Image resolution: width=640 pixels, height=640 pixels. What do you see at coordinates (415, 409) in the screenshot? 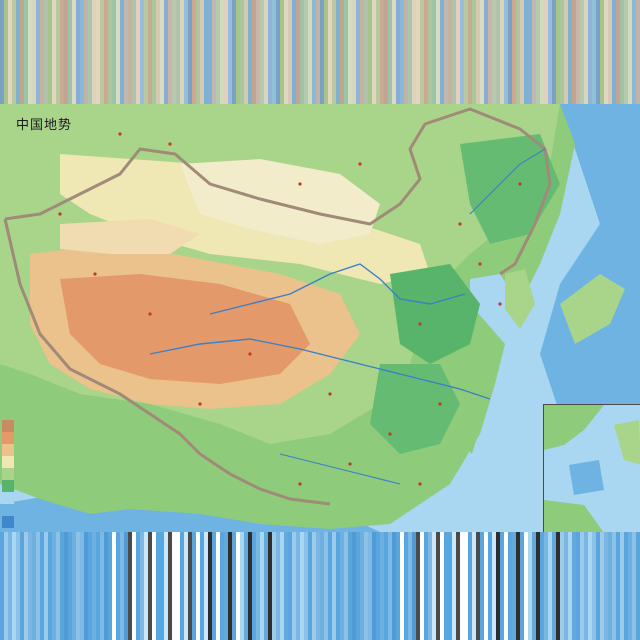
I see `yangtze-plain` at bounding box center [415, 409].